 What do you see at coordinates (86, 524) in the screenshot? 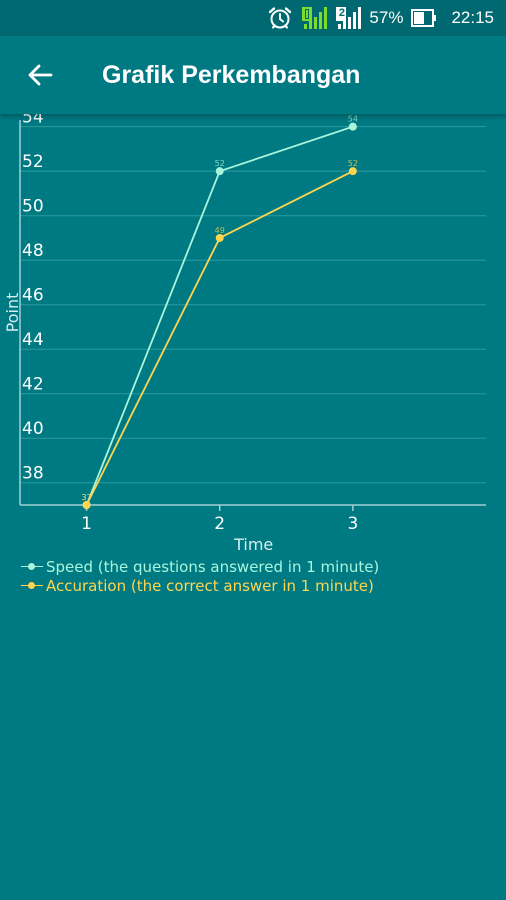
I see `x-tick-label: 1` at bounding box center [86, 524].